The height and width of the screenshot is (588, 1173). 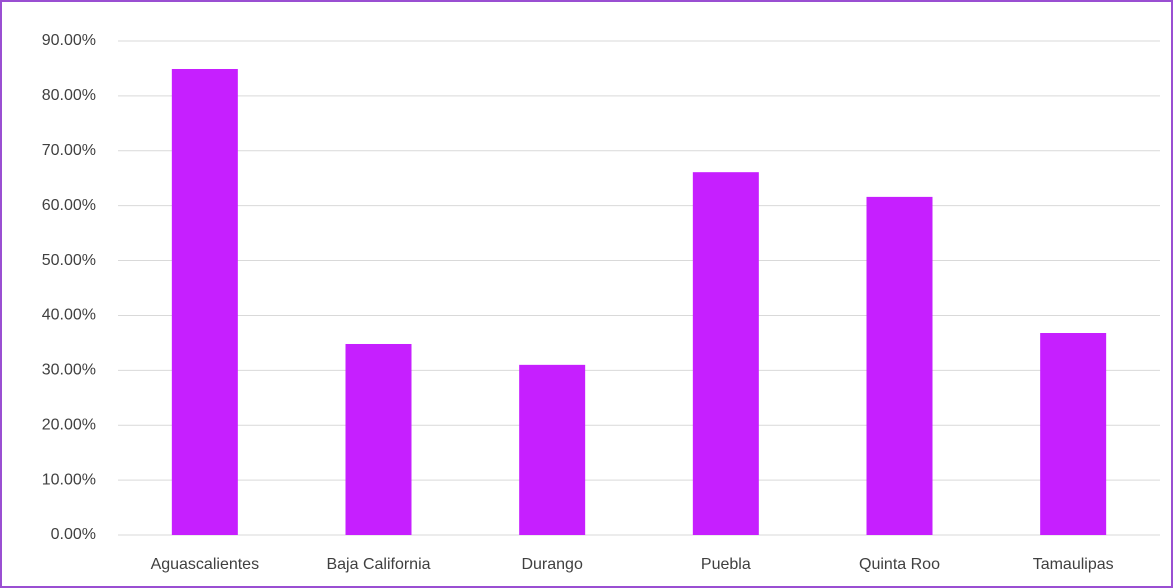 What do you see at coordinates (205, 564) in the screenshot?
I see `x-tick-label: Aguascalientes` at bounding box center [205, 564].